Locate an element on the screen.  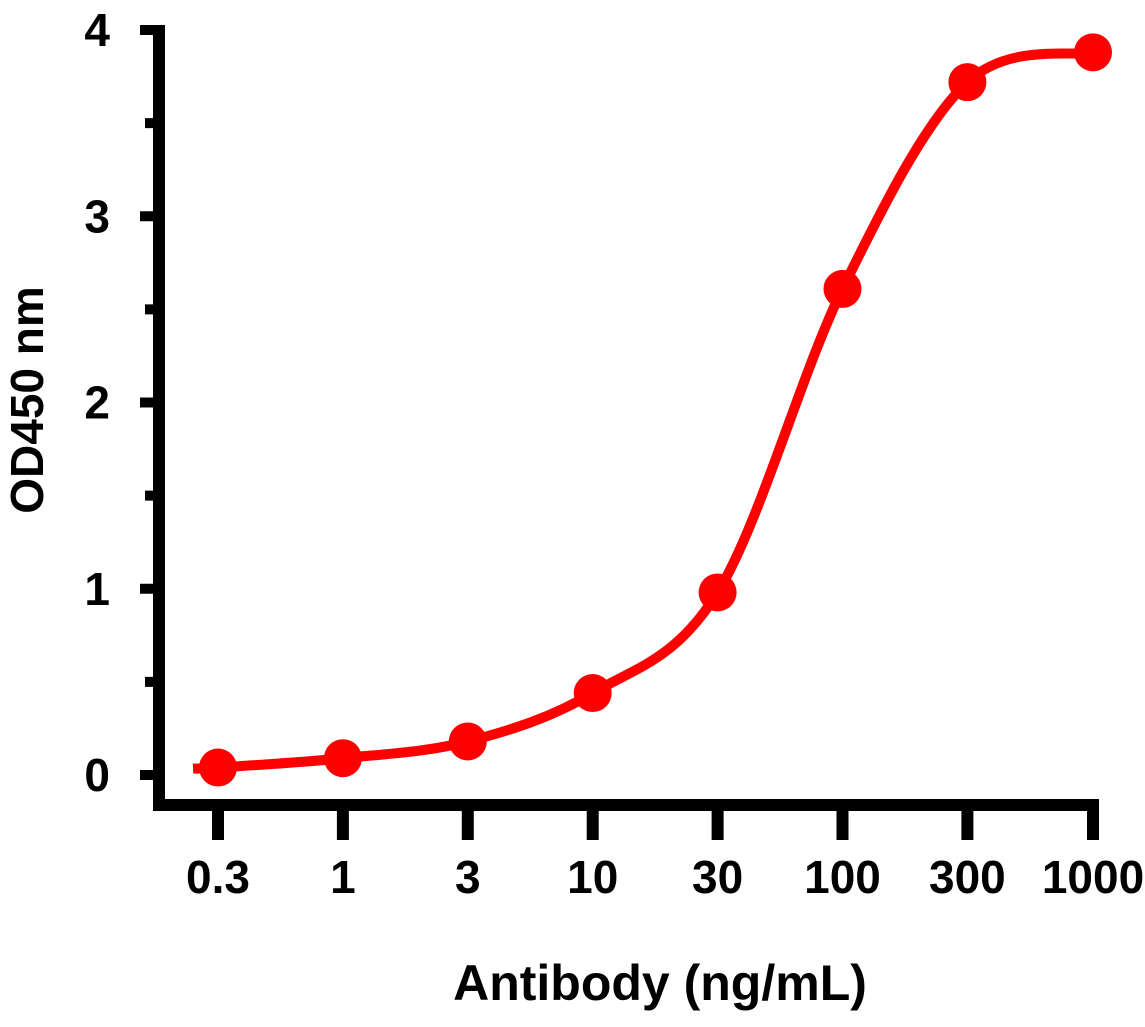
x-tick-label: 300 is located at coordinates (967, 877).